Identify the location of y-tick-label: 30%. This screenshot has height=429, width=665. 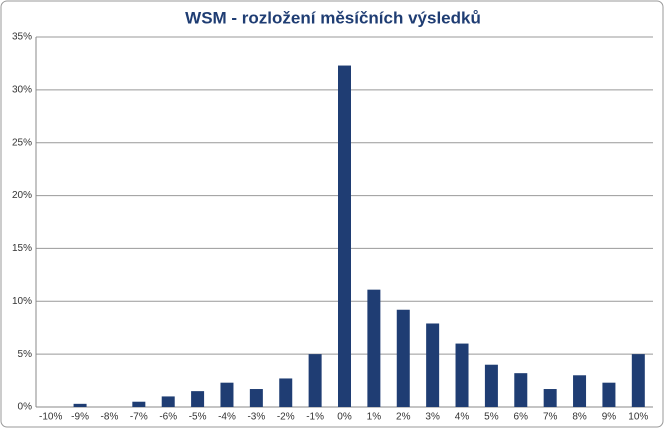
(22, 89).